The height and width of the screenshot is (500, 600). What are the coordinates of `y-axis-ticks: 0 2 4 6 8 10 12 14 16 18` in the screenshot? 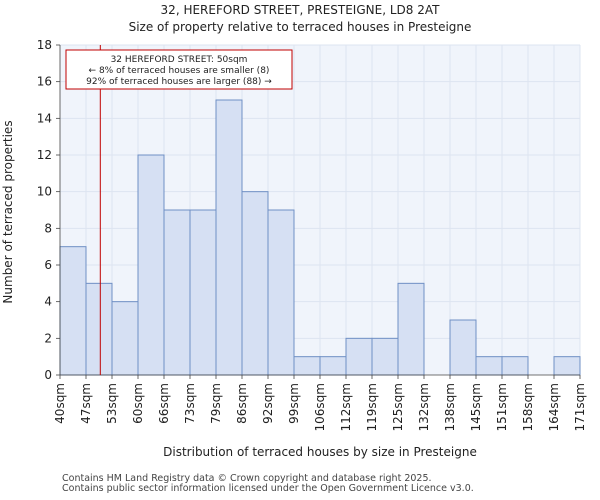 It's located at (48, 210).